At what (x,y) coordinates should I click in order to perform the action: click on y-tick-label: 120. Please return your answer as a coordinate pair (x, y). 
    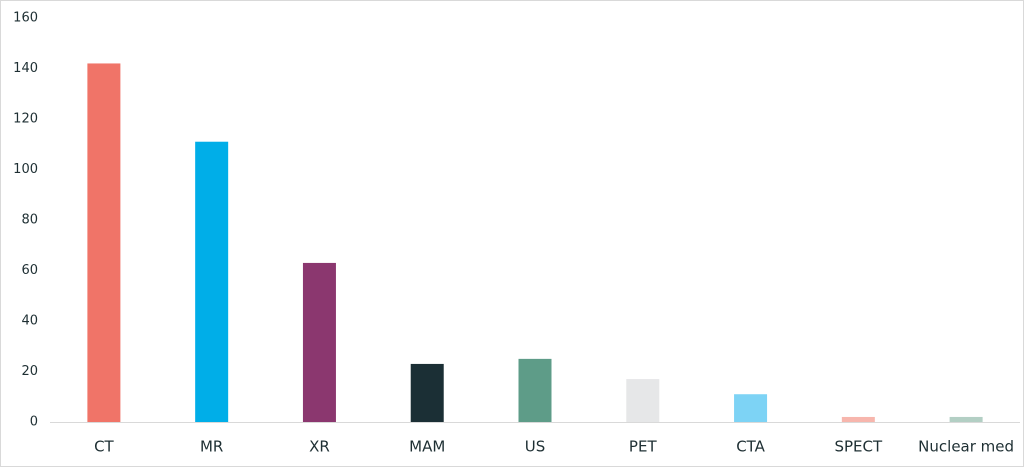
    Looking at the image, I should click on (25, 119).